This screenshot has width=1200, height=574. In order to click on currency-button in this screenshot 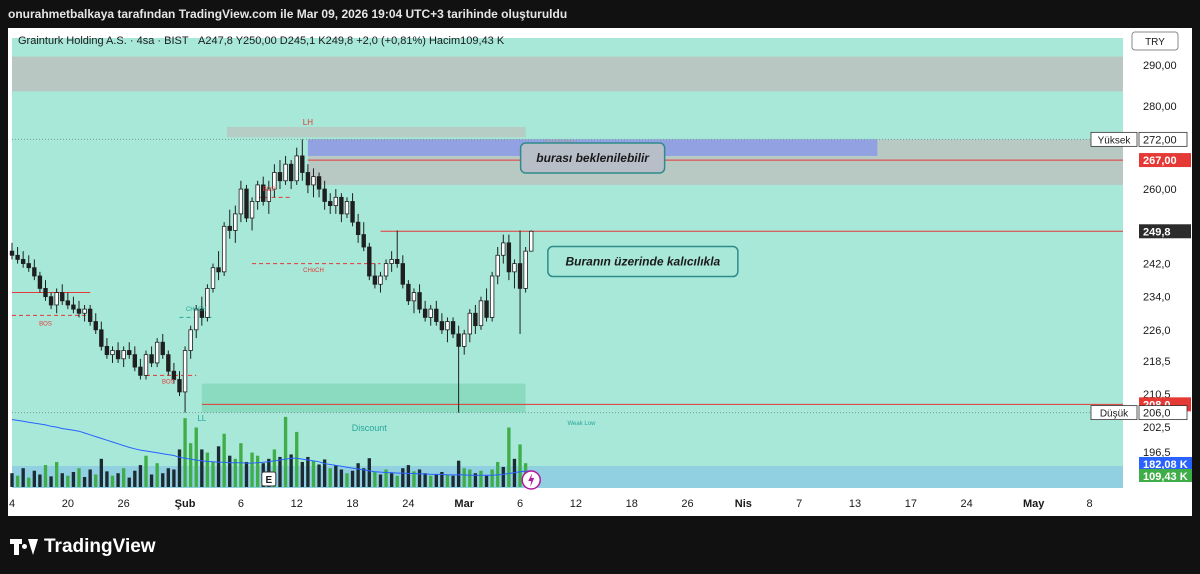, I will do `click(1155, 41)`.